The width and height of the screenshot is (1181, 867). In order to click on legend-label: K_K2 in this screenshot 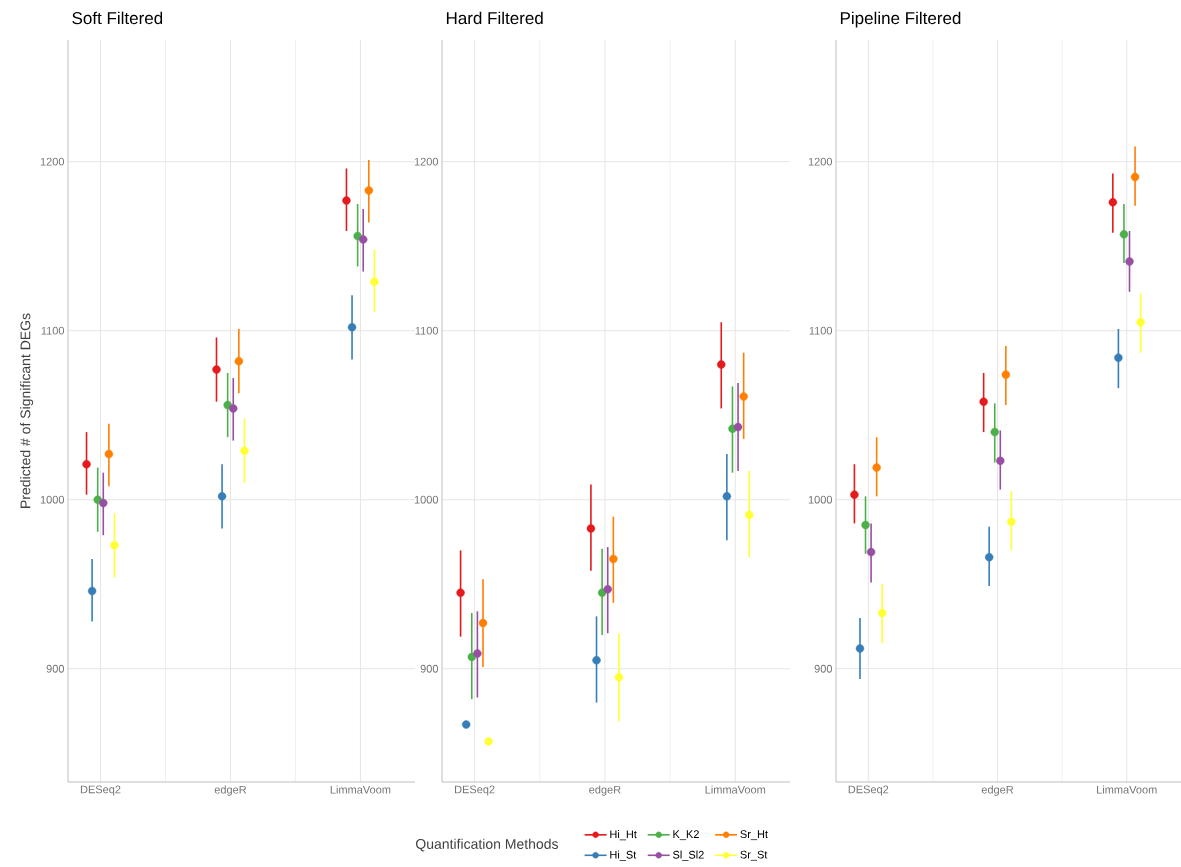, I will do `click(686, 835)`.